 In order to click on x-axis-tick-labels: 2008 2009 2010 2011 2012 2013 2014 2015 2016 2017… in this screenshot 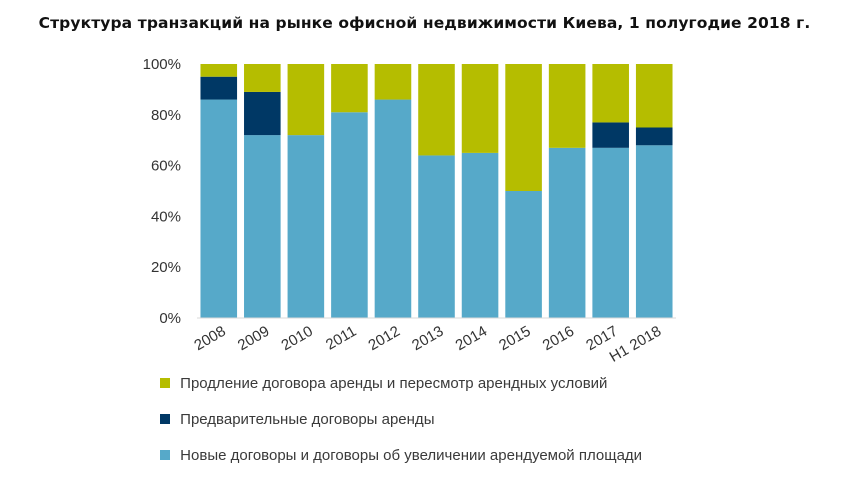, I will do `click(427, 344)`.